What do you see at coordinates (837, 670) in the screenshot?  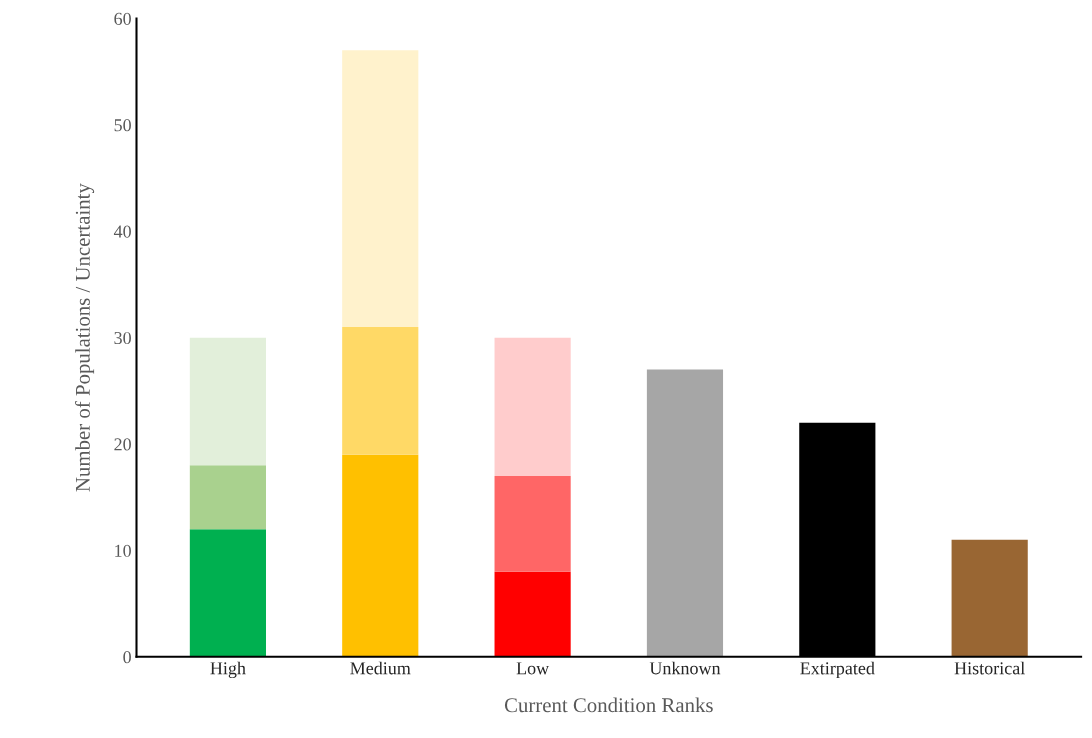 I see `x-tick-label: Extirpated` at bounding box center [837, 670].